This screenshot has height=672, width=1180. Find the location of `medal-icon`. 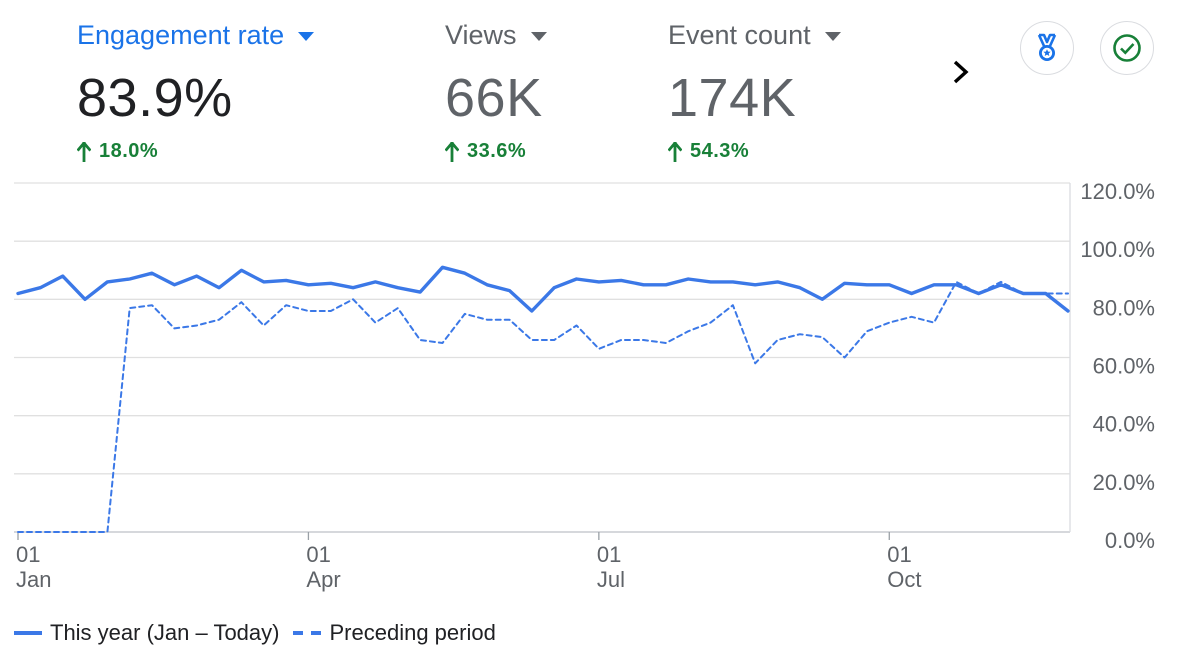

medal-icon is located at coordinates (1047, 47).